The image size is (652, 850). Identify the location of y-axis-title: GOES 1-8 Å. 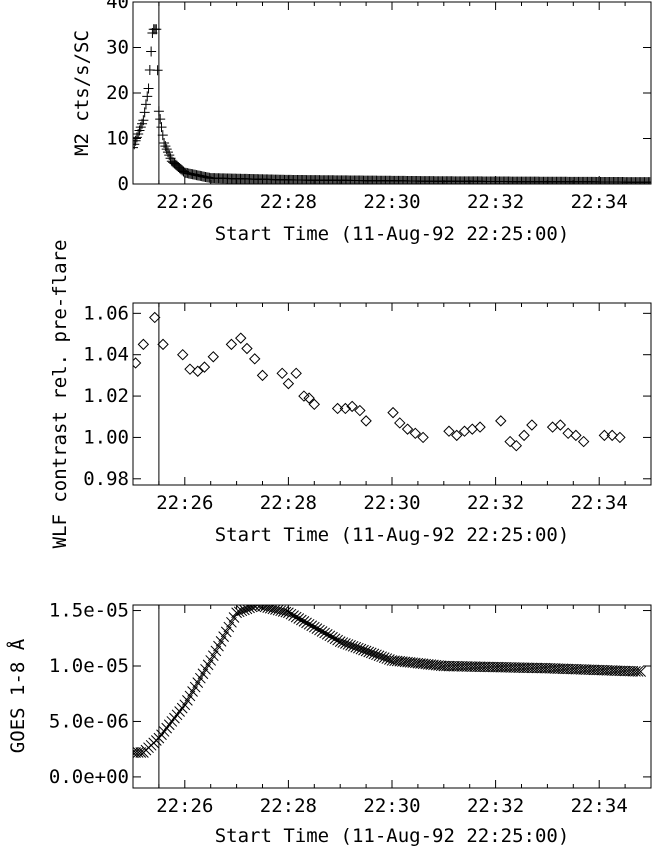
(17, 695).